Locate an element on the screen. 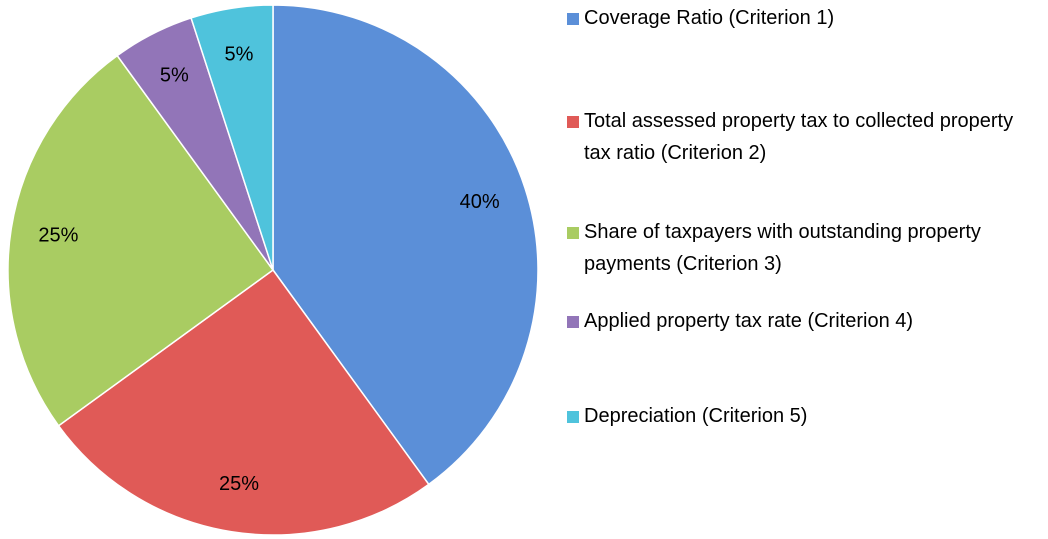 Image resolution: width=1048 pixels, height=539 pixels. legend-label: Depreciation (Criterion 5) is located at coordinates (696, 416).